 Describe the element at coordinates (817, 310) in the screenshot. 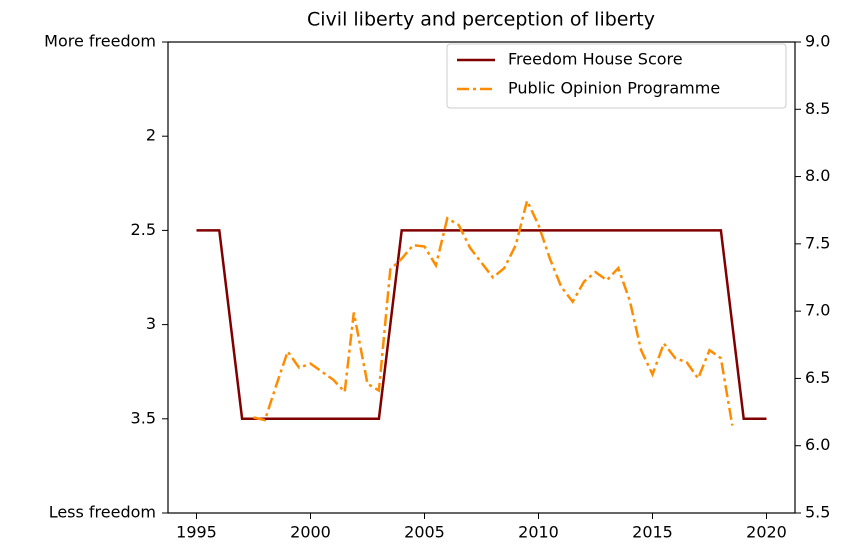

I see `y2-tick-label: 7.0` at that location.